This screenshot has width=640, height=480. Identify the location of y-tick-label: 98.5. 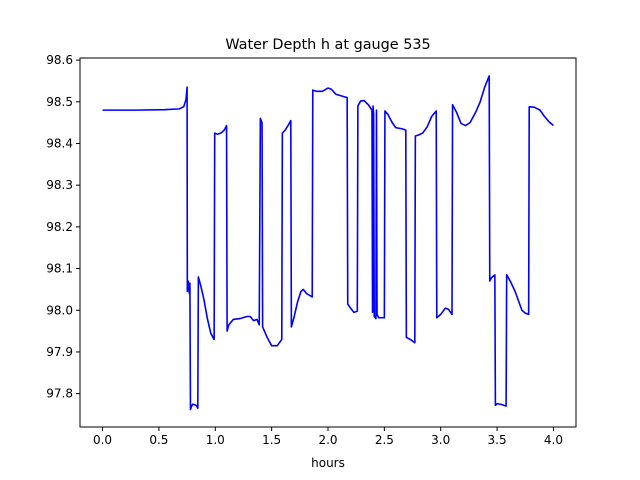
(59, 102).